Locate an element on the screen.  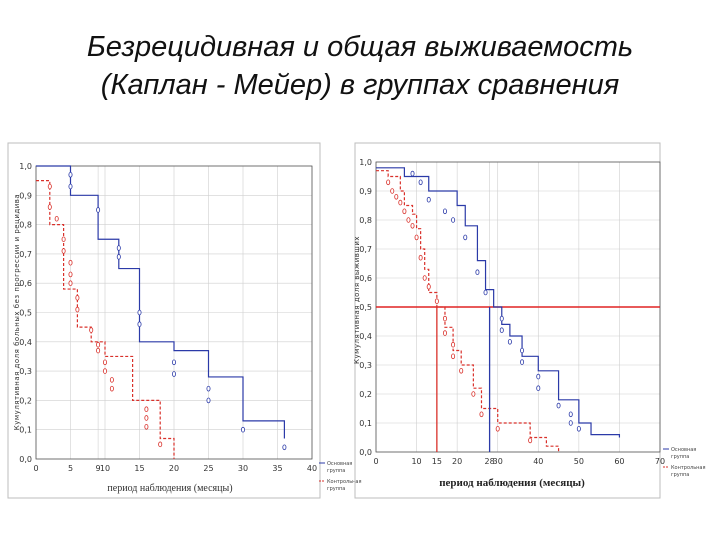
y-axis-label: Кумулятивная доля выживших is located at coordinates (357, 300).